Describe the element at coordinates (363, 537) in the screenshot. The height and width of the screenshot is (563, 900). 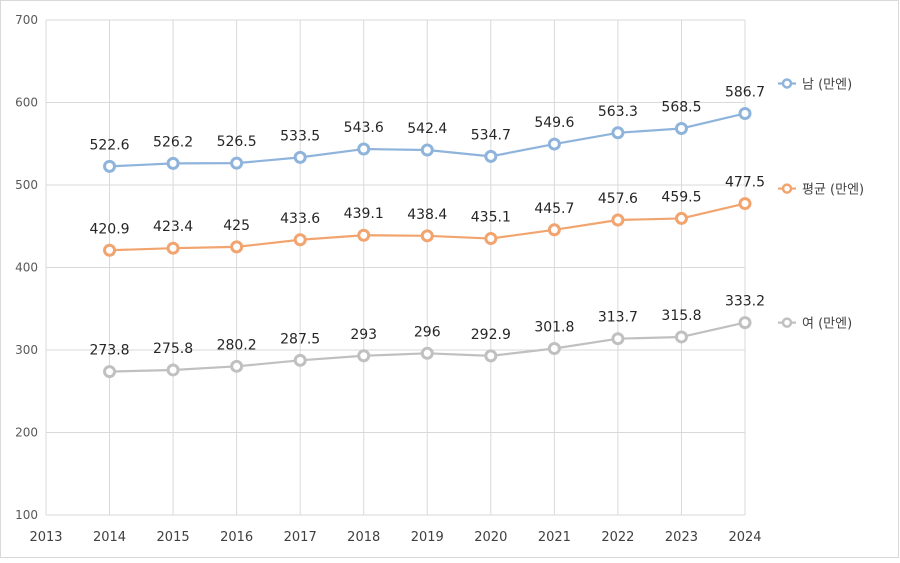
I see `x-tick-label: 2018` at that location.